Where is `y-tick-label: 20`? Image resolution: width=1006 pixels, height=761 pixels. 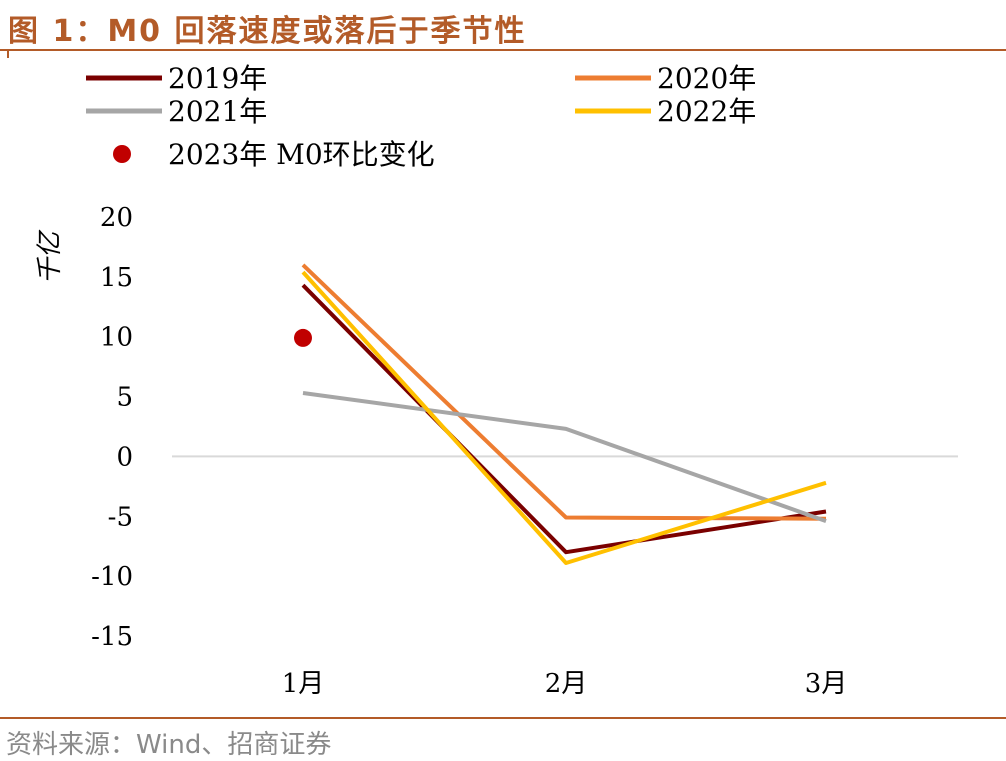 y-tick-label: 20 is located at coordinates (116, 218).